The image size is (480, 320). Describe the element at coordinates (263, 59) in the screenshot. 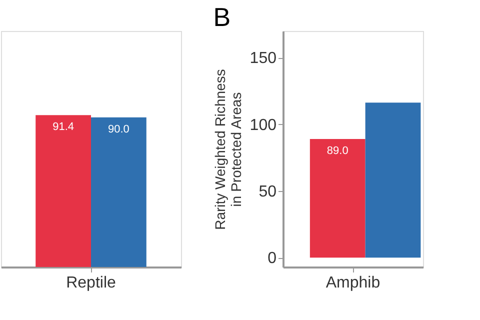

I see `y-tick-label: 150` at that location.